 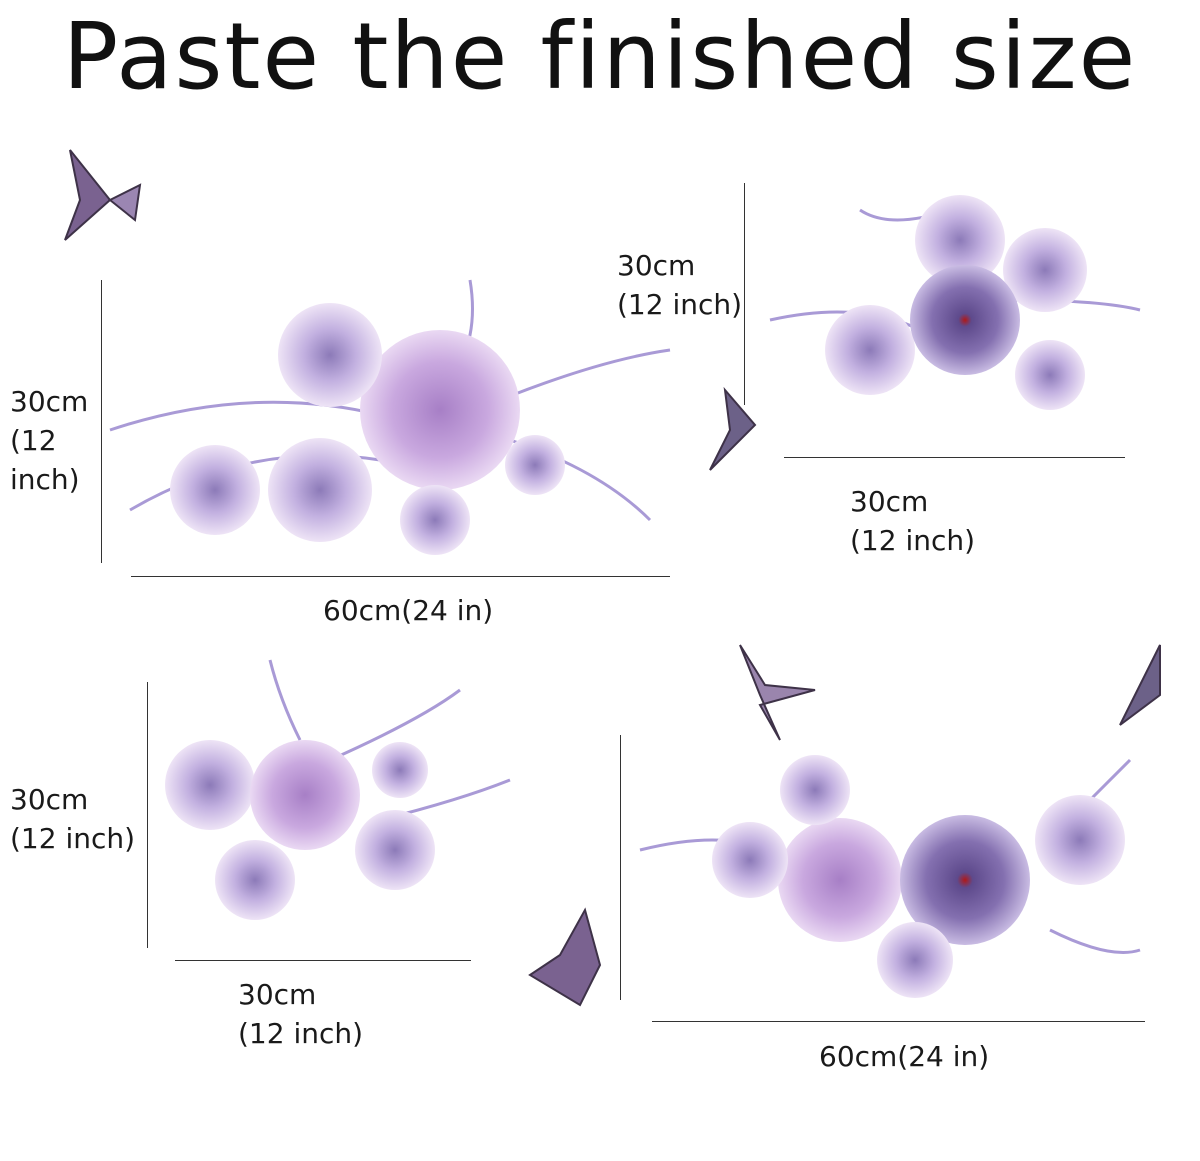 I want to click on height-label-line: (12, so click(x=33, y=440).